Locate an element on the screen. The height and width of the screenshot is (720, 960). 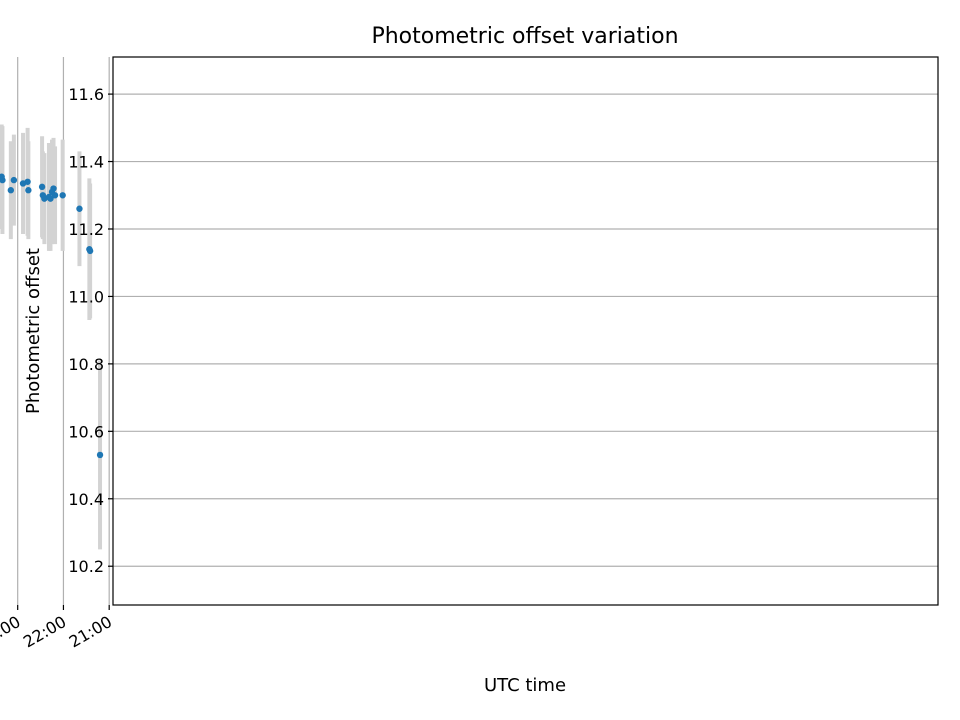
y-tick-label: 11.4 is located at coordinates (86, 162).